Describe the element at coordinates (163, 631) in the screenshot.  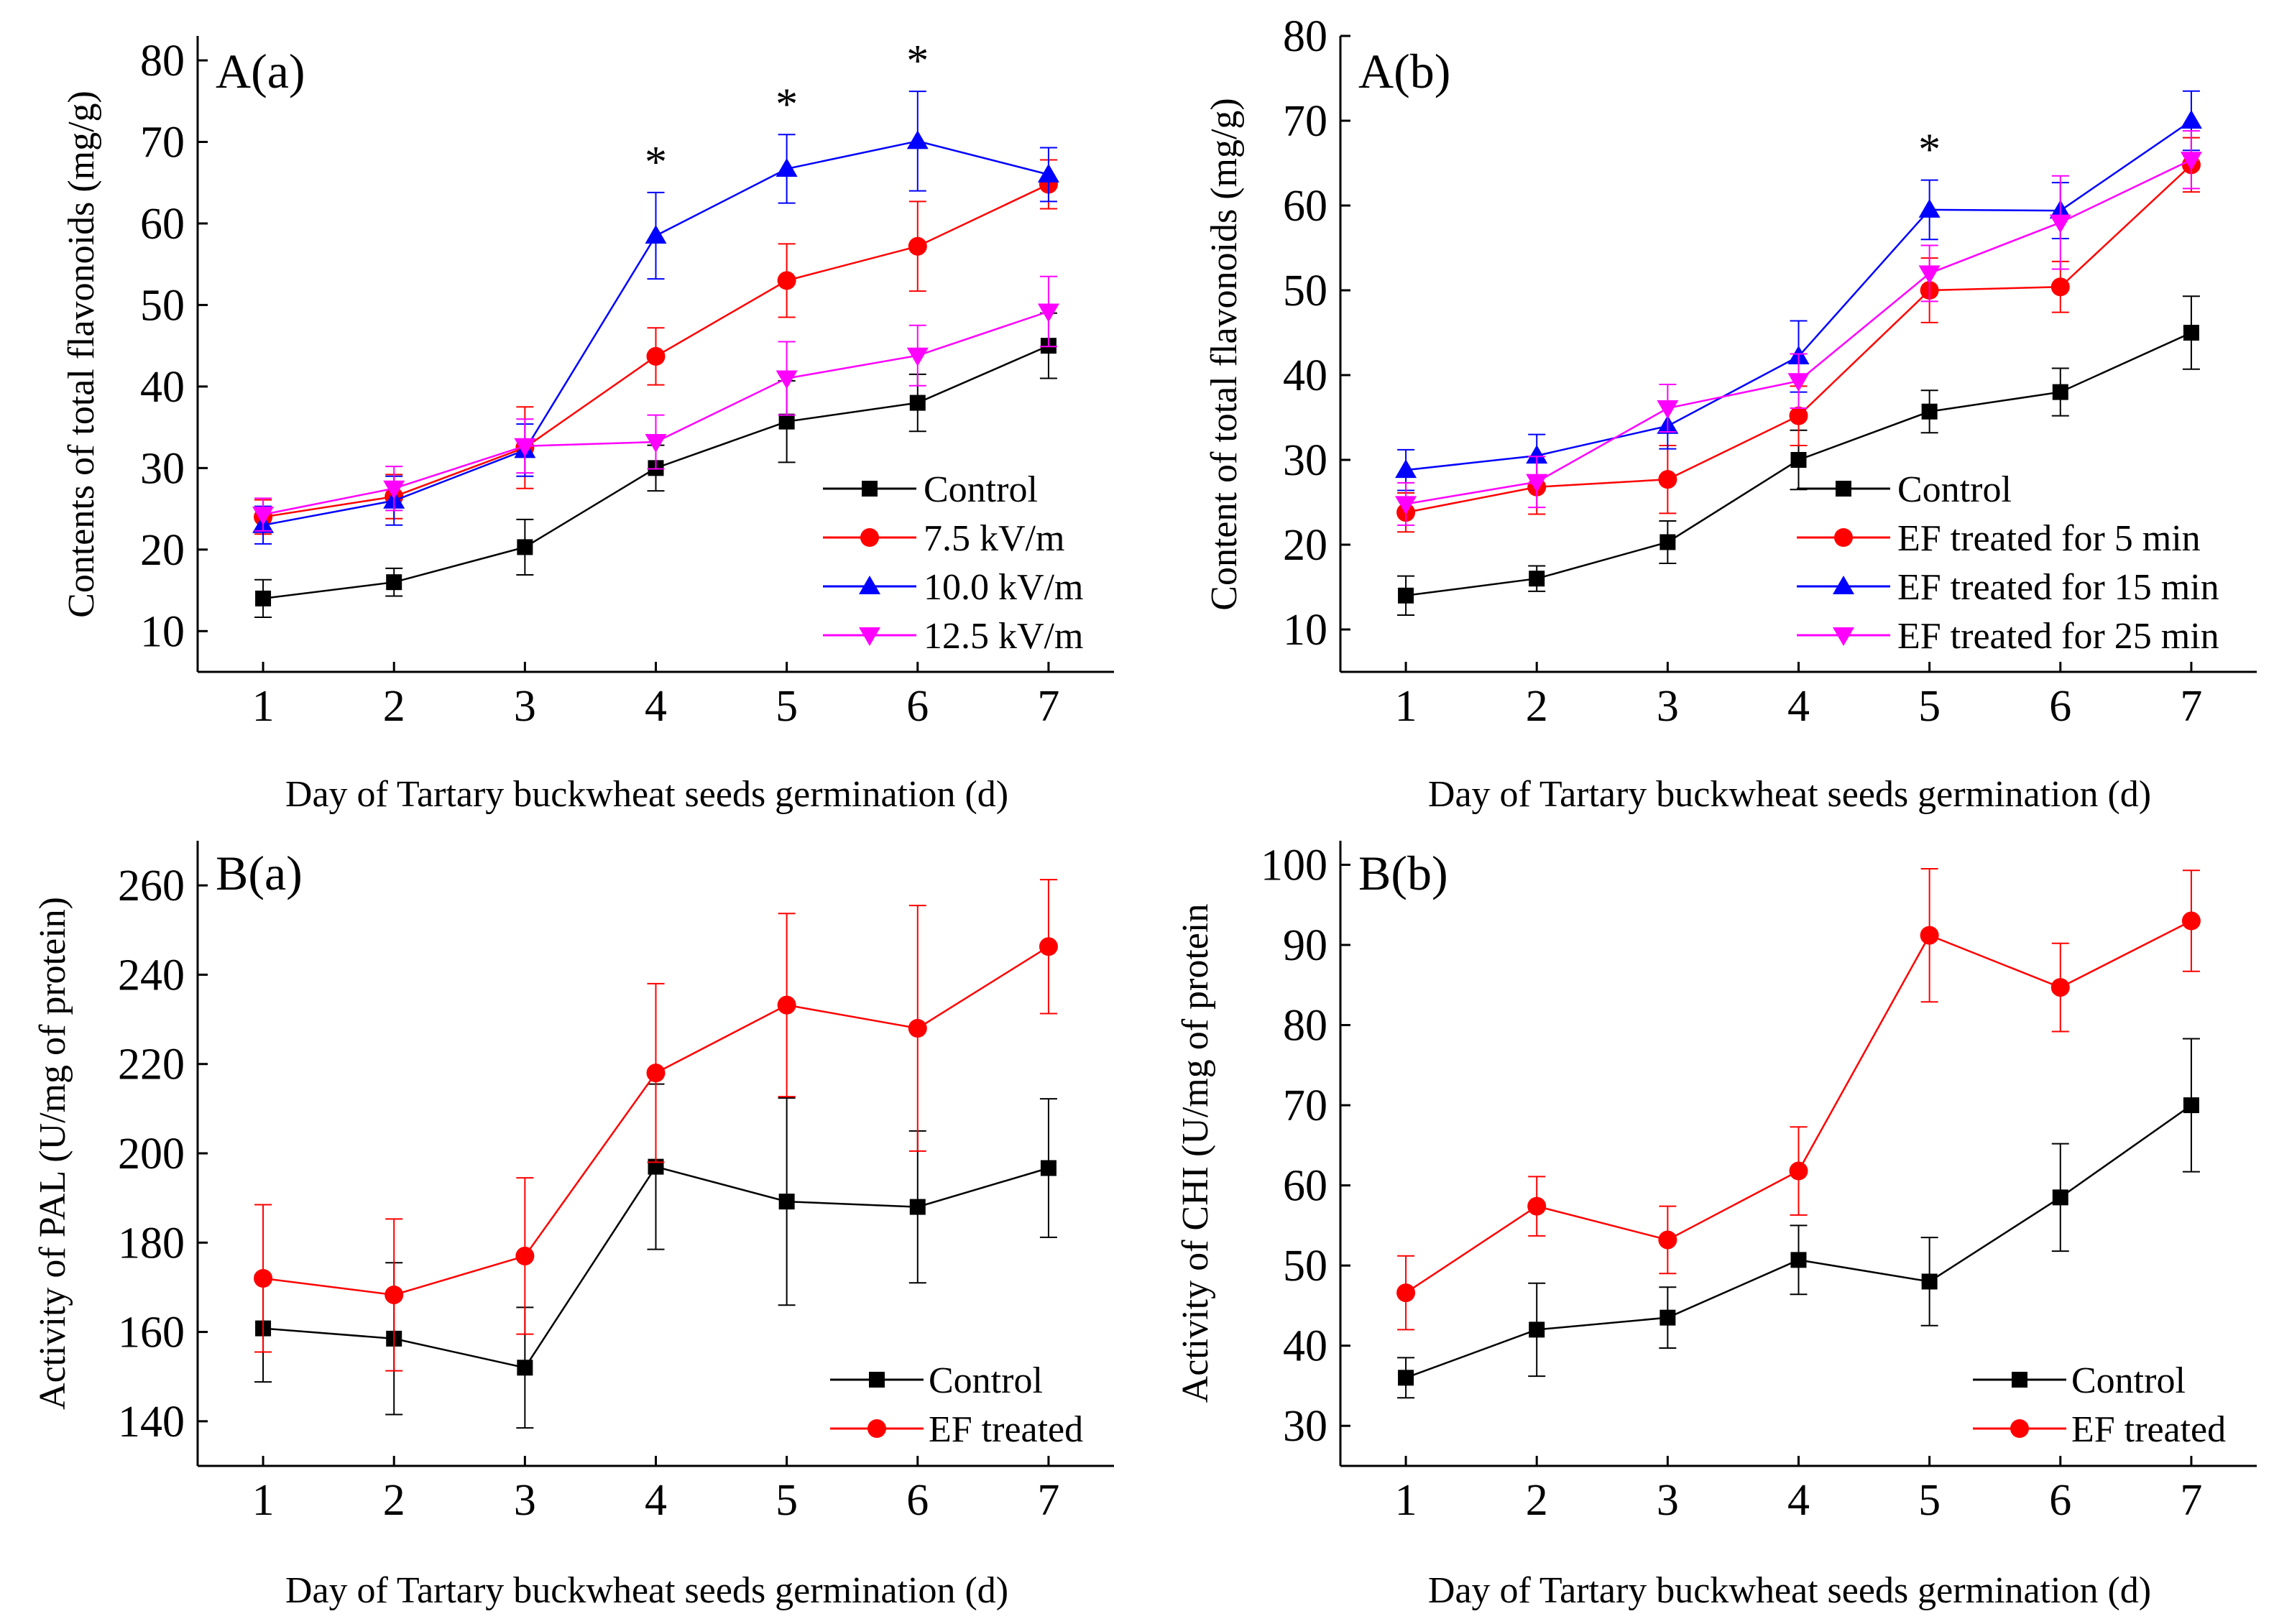
I see `y-tick-label: 10` at that location.